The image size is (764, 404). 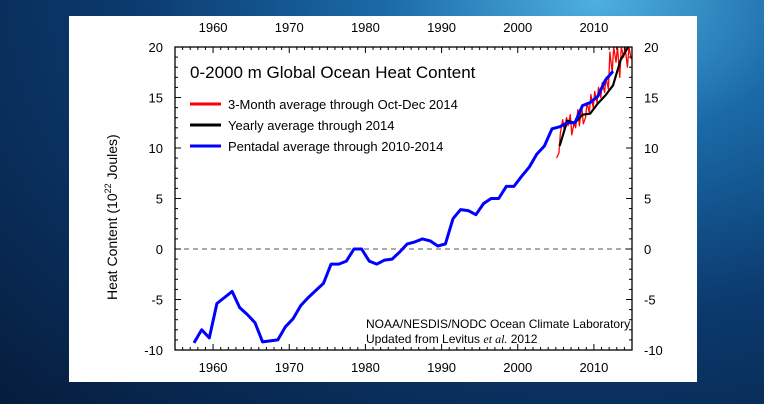 I want to click on legend-label-2: Pentadal average through 2010-2014, so click(x=335, y=146).